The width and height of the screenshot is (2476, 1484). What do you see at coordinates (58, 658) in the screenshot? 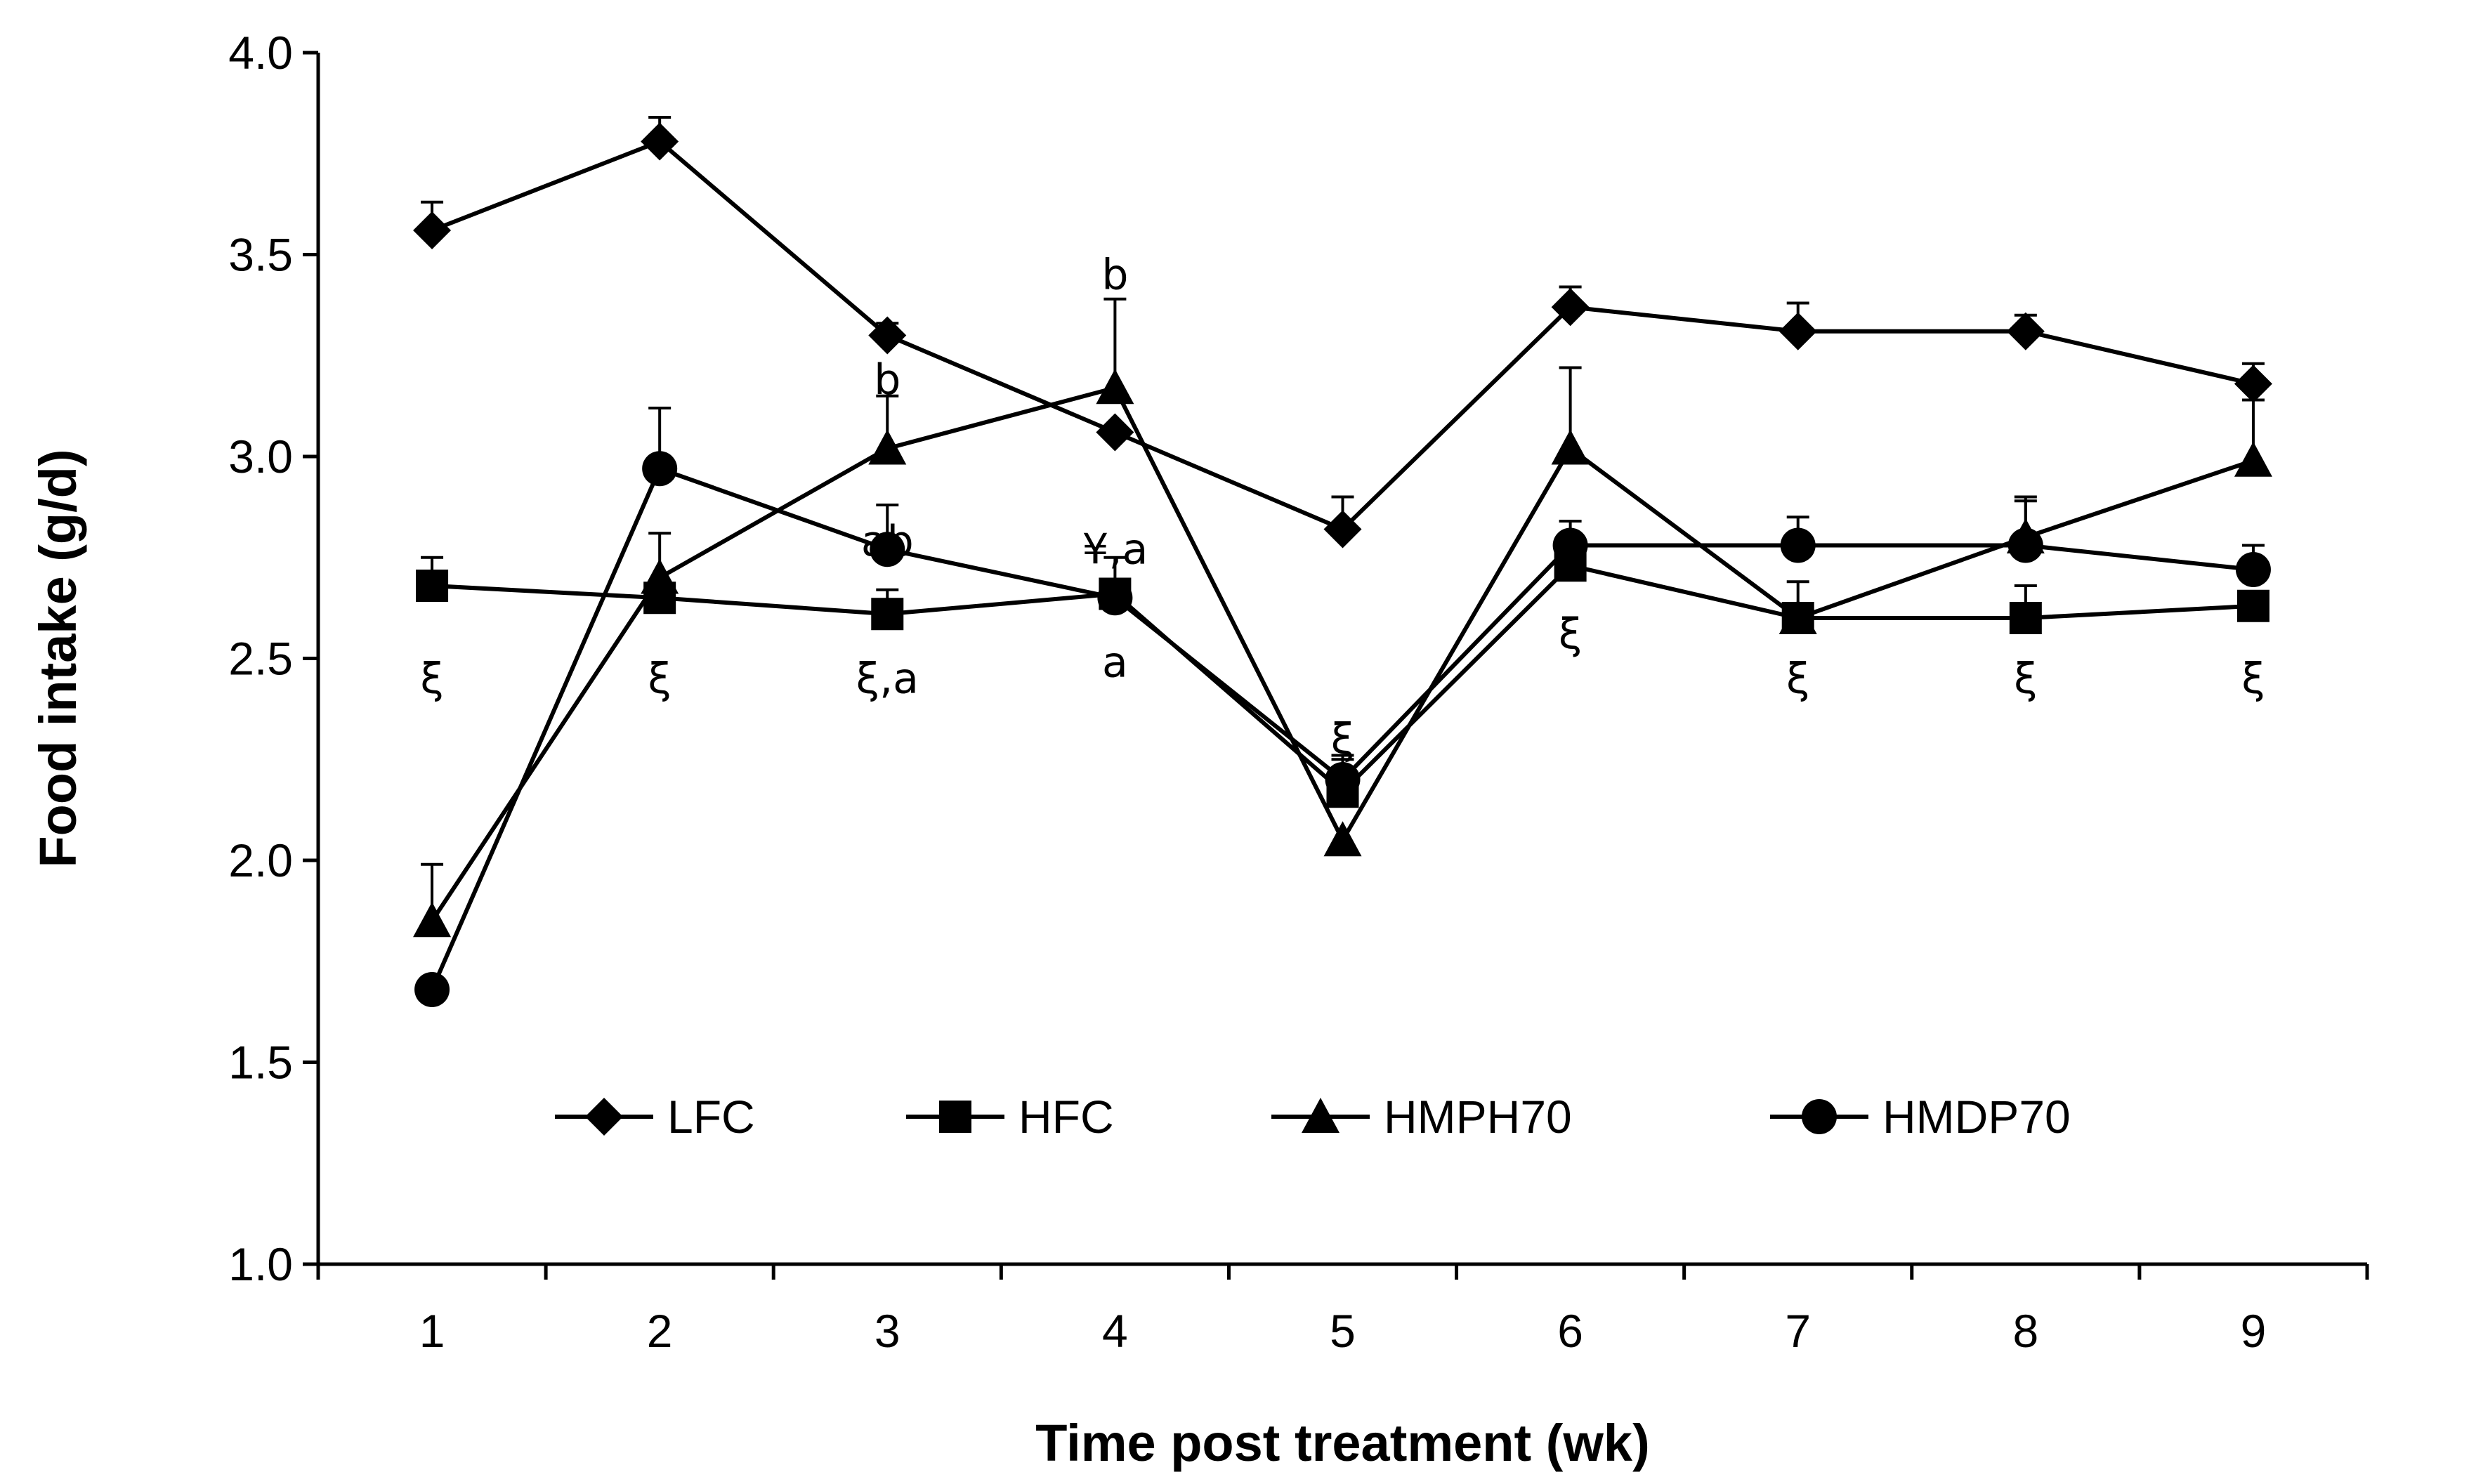
I see `y-axis-title: Food intake (g/d)` at bounding box center [58, 658].